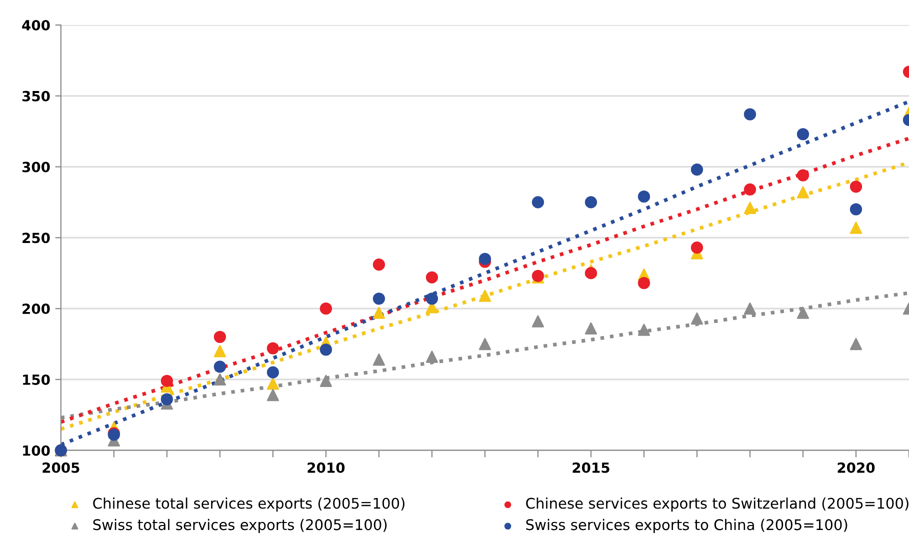 The height and width of the screenshot is (556, 909). What do you see at coordinates (326, 467) in the screenshot?
I see `x-tick-label: 2010` at bounding box center [326, 467].